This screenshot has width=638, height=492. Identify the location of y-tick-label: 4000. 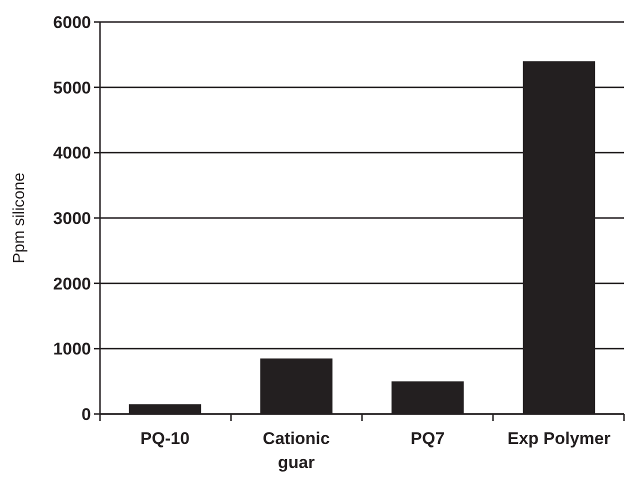
(72, 153).